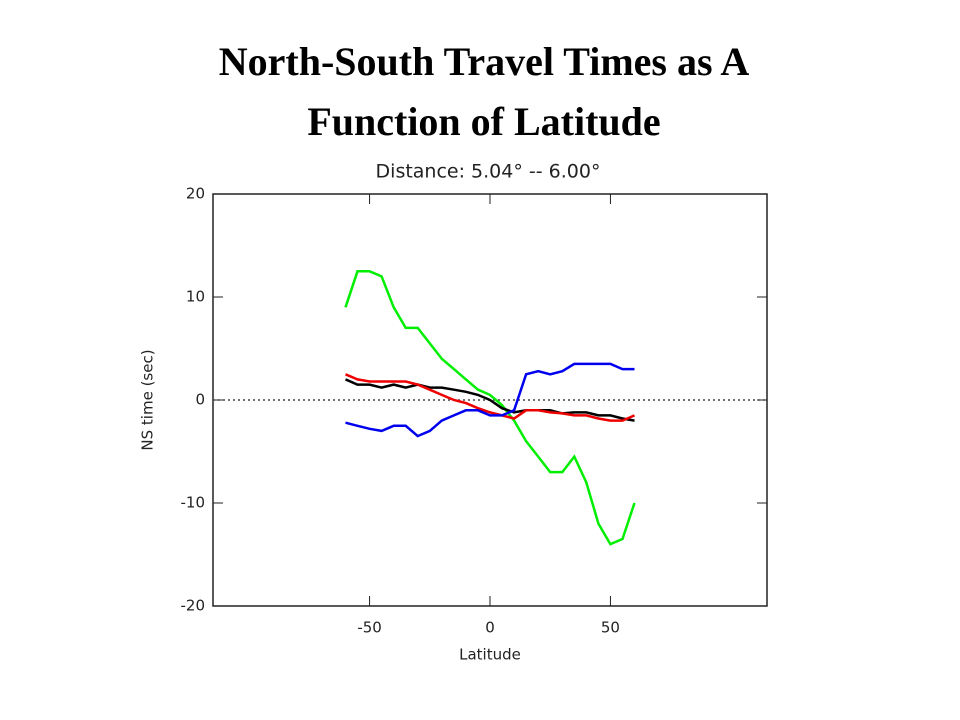  Describe the element at coordinates (193, 503) in the screenshot. I see `y-tick-label: -10` at that location.